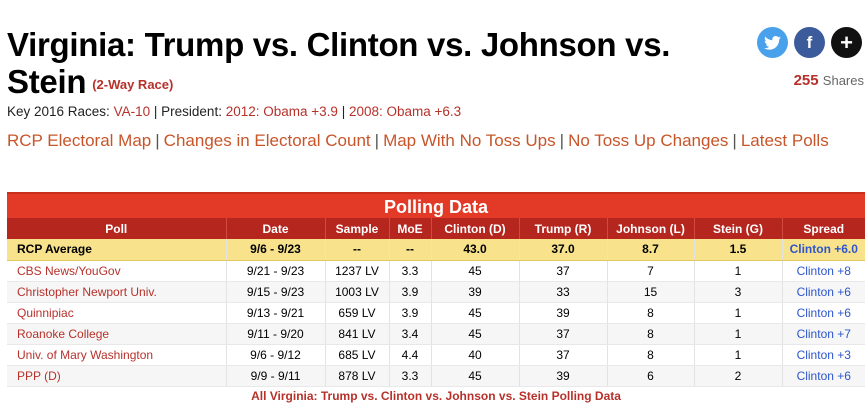 The height and width of the screenshot is (410, 867). I want to click on cell-sample: 841 LV, so click(357, 334).